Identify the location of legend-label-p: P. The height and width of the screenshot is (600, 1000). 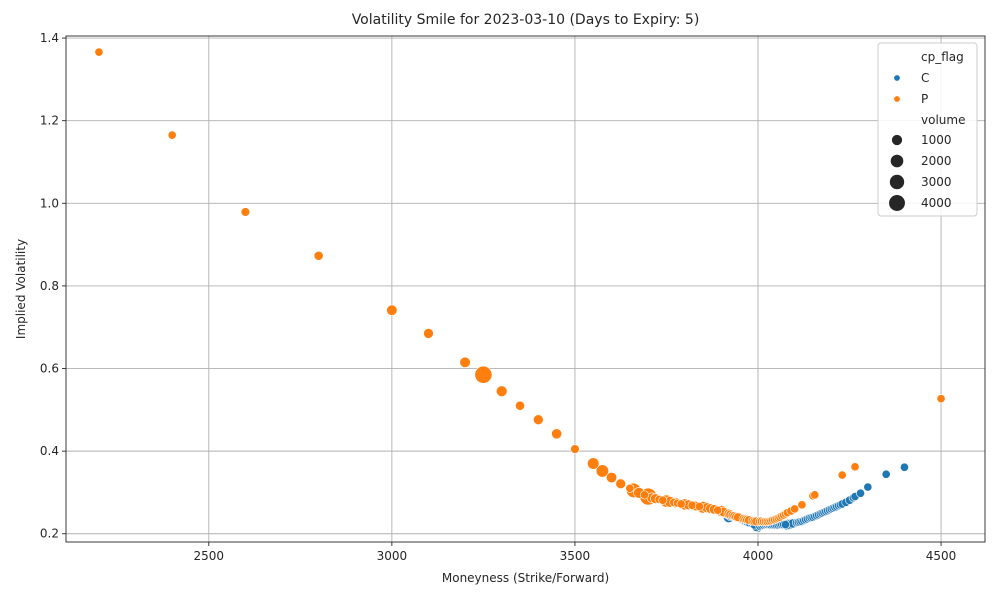
(924, 99).